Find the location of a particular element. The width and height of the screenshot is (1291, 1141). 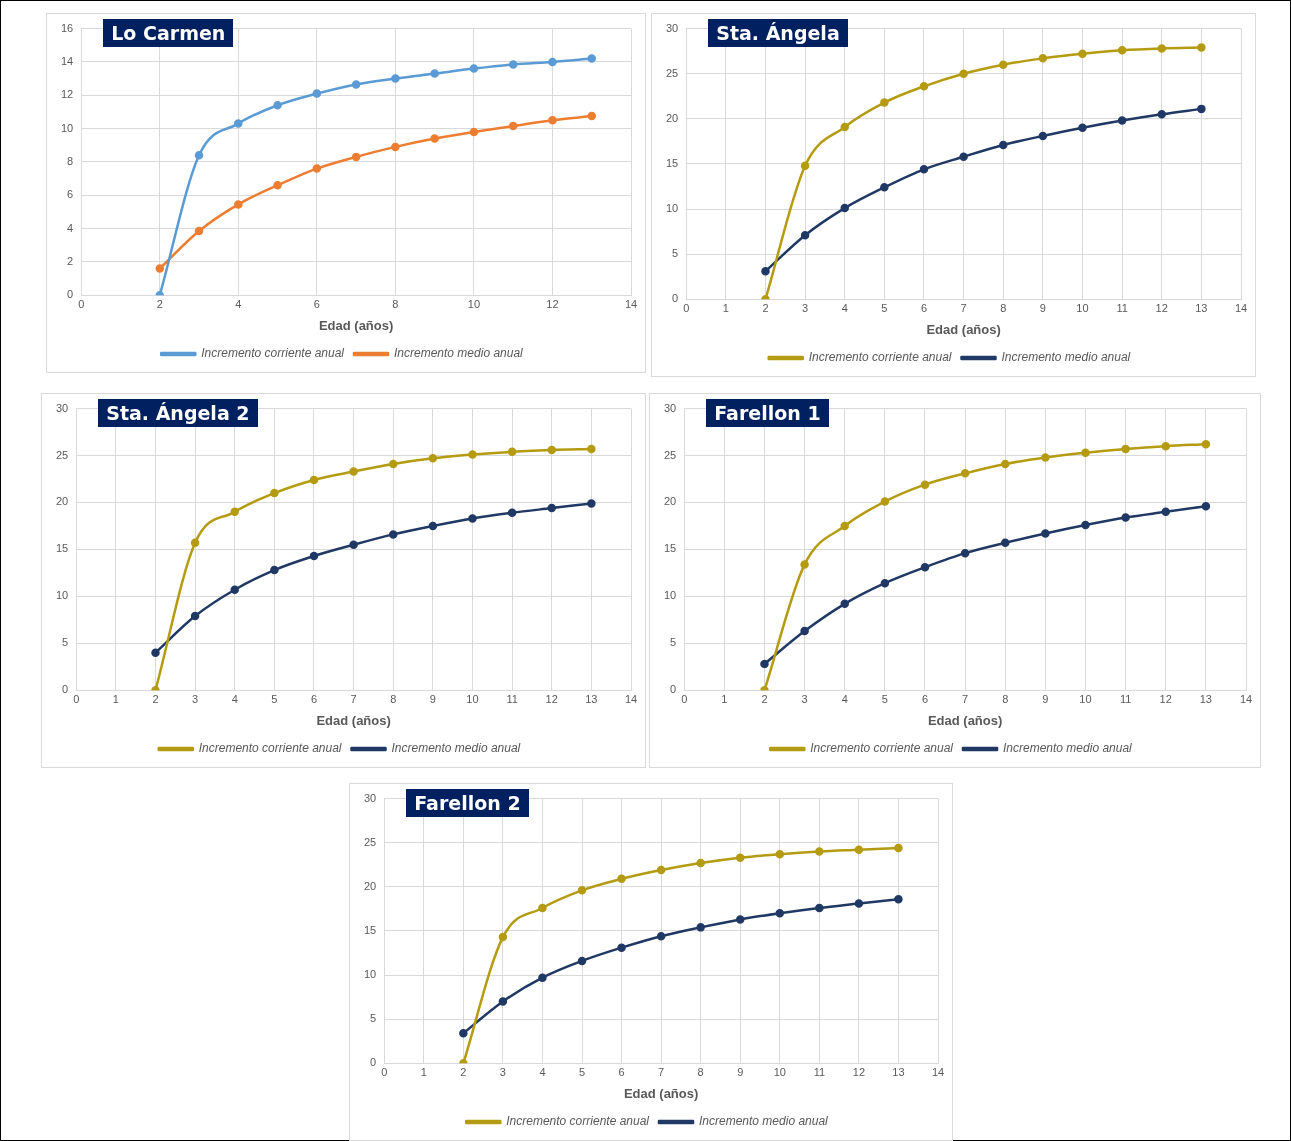

chart-title: Sta. Ángela is located at coordinates (778, 32).